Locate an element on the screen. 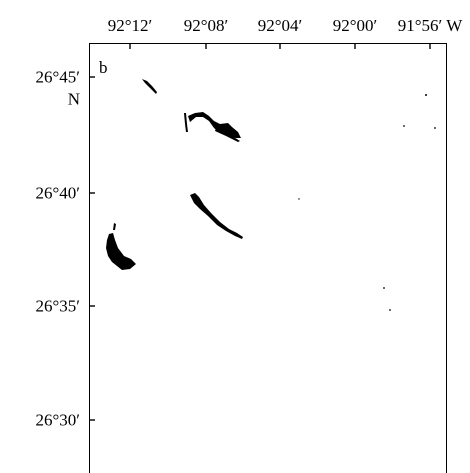 Image resolution: width=470 pixels, height=473 pixels. longitude-label: 92°08′ is located at coordinates (206, 25).